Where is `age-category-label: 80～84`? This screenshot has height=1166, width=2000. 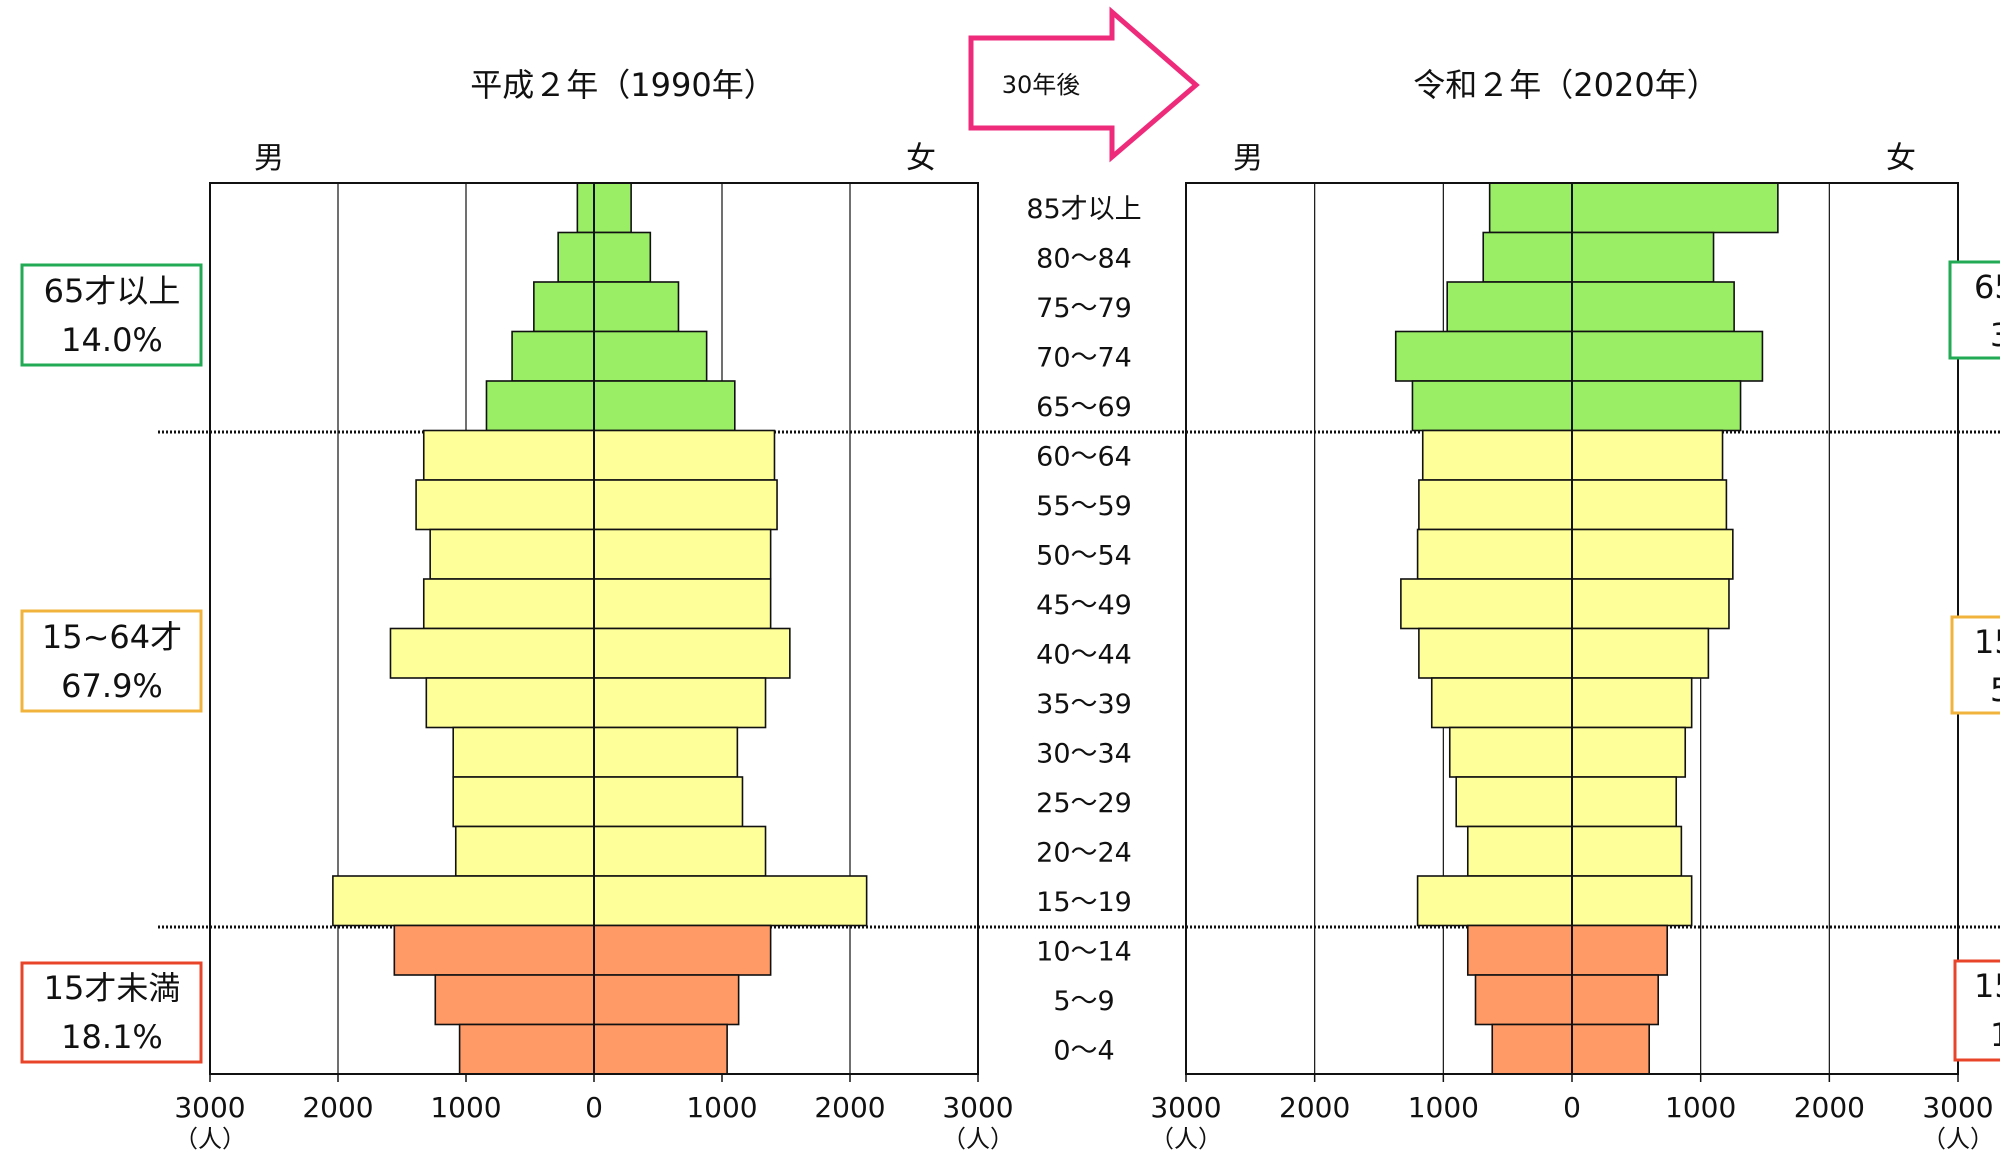 age-category-label: 80～84 is located at coordinates (1084, 258).